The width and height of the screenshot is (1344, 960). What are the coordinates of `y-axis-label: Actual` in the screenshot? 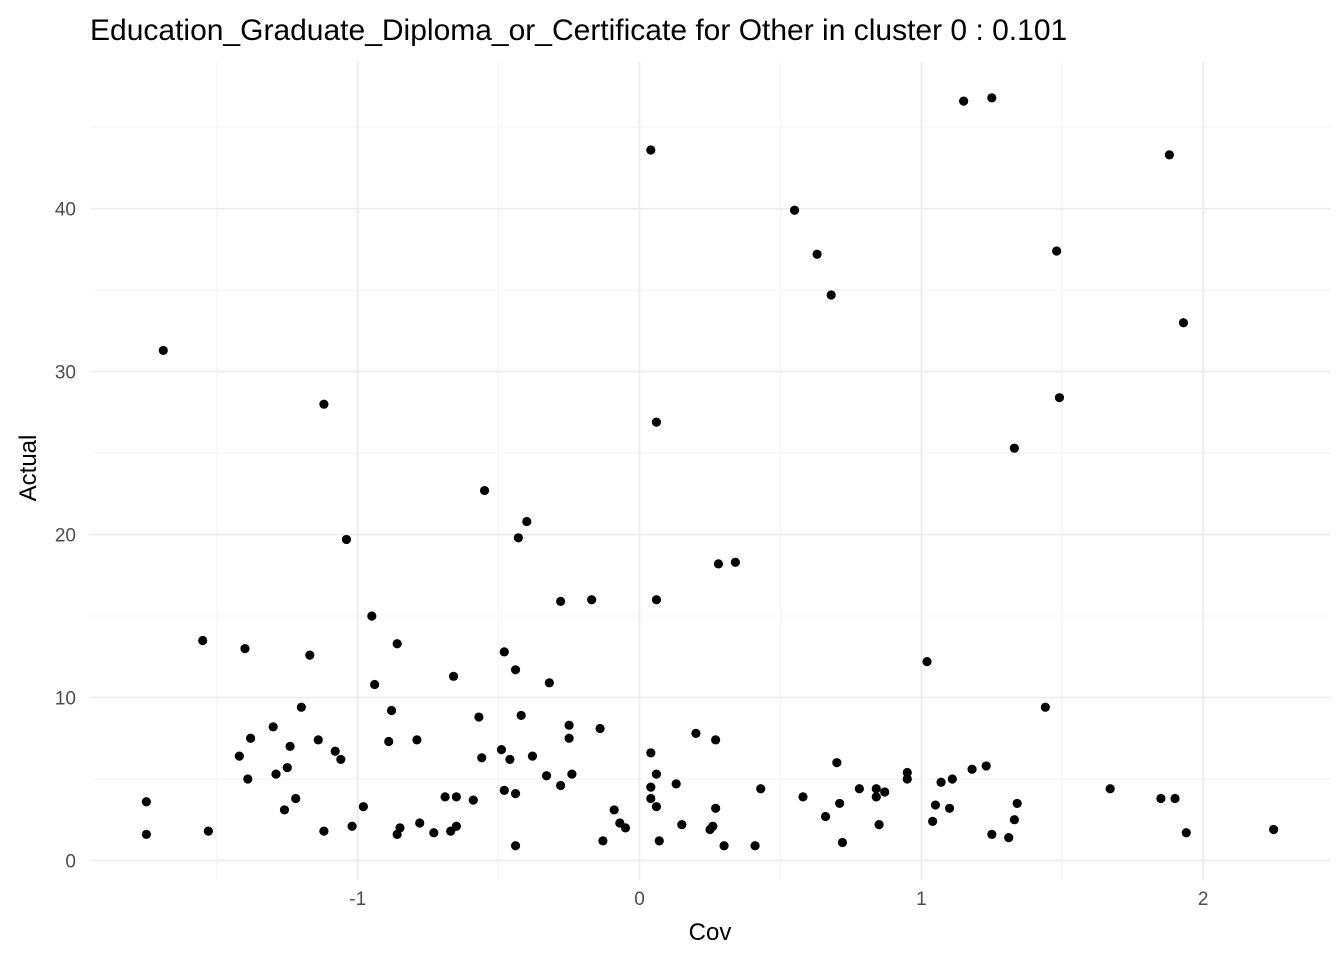 It's located at (28, 468).